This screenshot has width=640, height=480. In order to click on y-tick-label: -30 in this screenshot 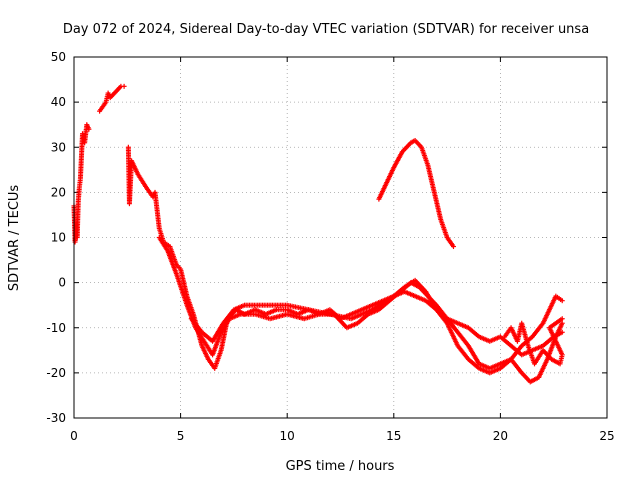, I will do `click(56, 418)`.